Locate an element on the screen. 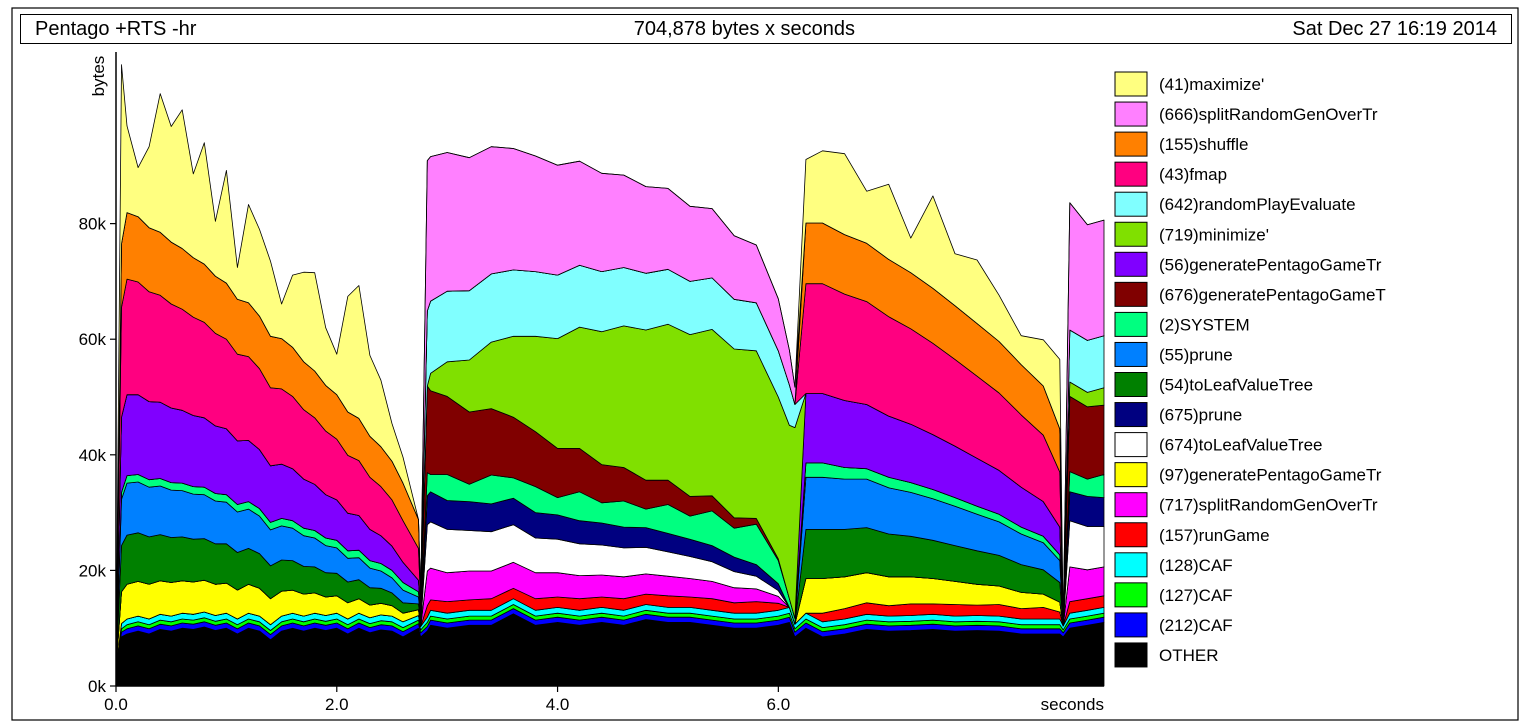 This screenshot has height=728, width=1528. legend-label-54-toleafvaluetree: (54)toLeafValueTree is located at coordinates (1236, 385).